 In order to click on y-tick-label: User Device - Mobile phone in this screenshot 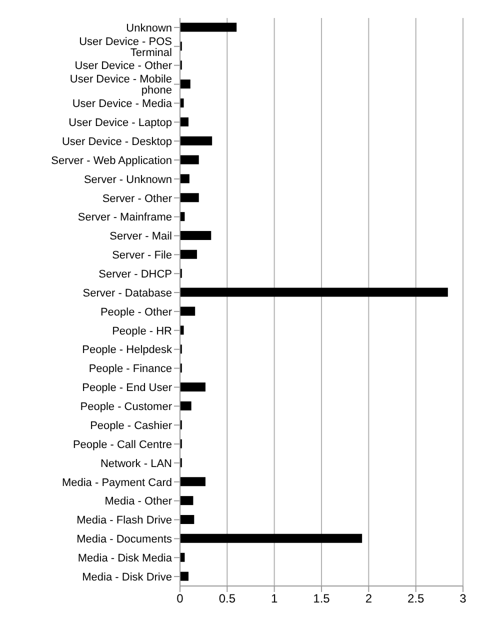, I will do `click(121, 85)`.